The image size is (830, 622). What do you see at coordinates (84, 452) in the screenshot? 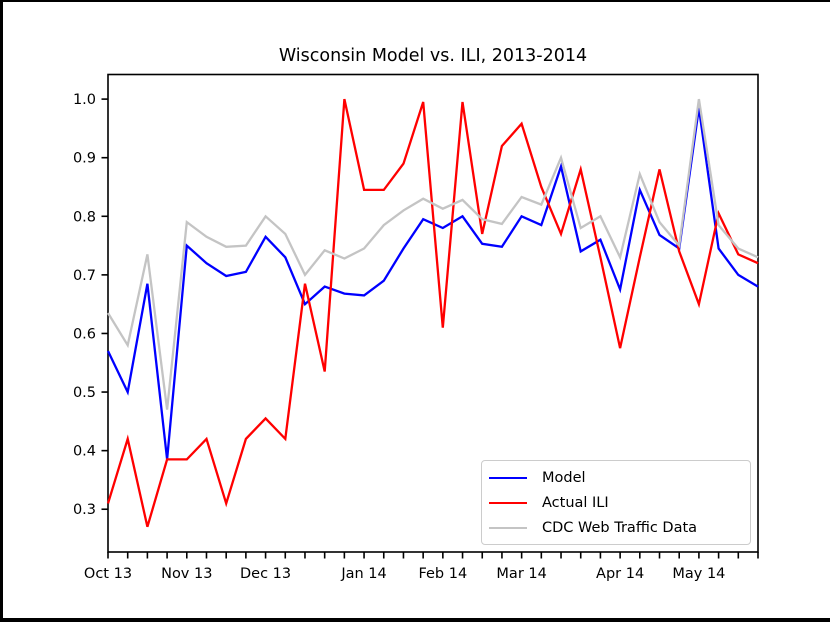
I see `y-tick-label: 0.4` at bounding box center [84, 452].